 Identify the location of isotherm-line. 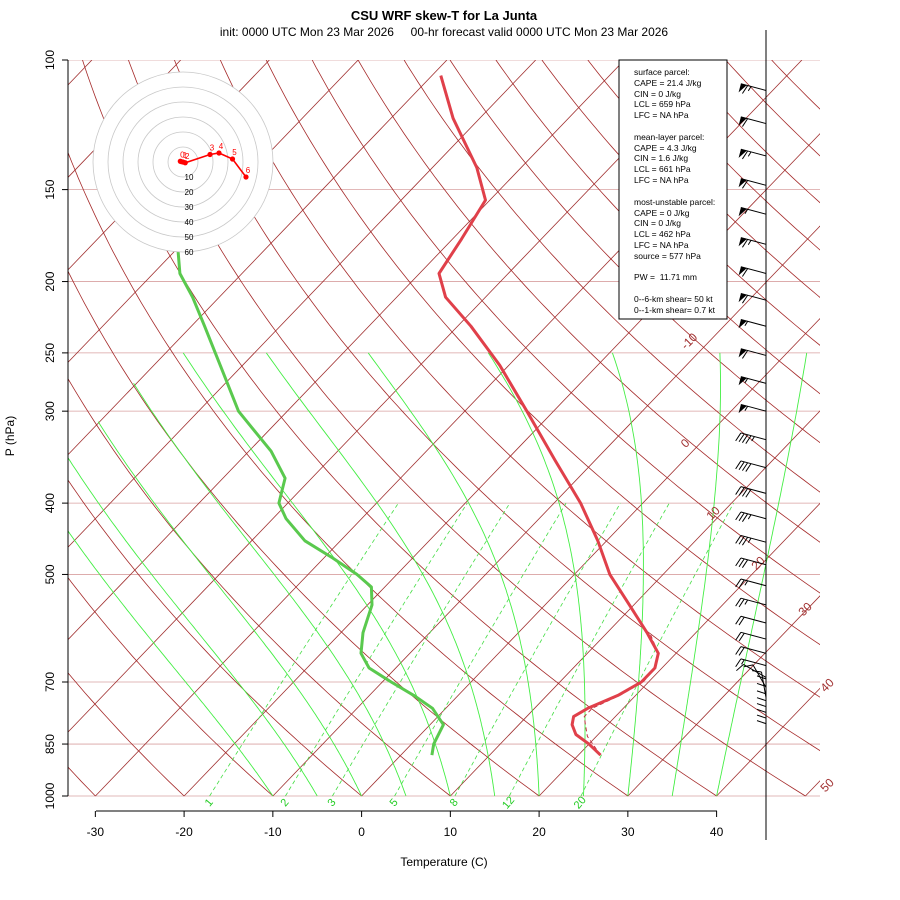
(679, 649).